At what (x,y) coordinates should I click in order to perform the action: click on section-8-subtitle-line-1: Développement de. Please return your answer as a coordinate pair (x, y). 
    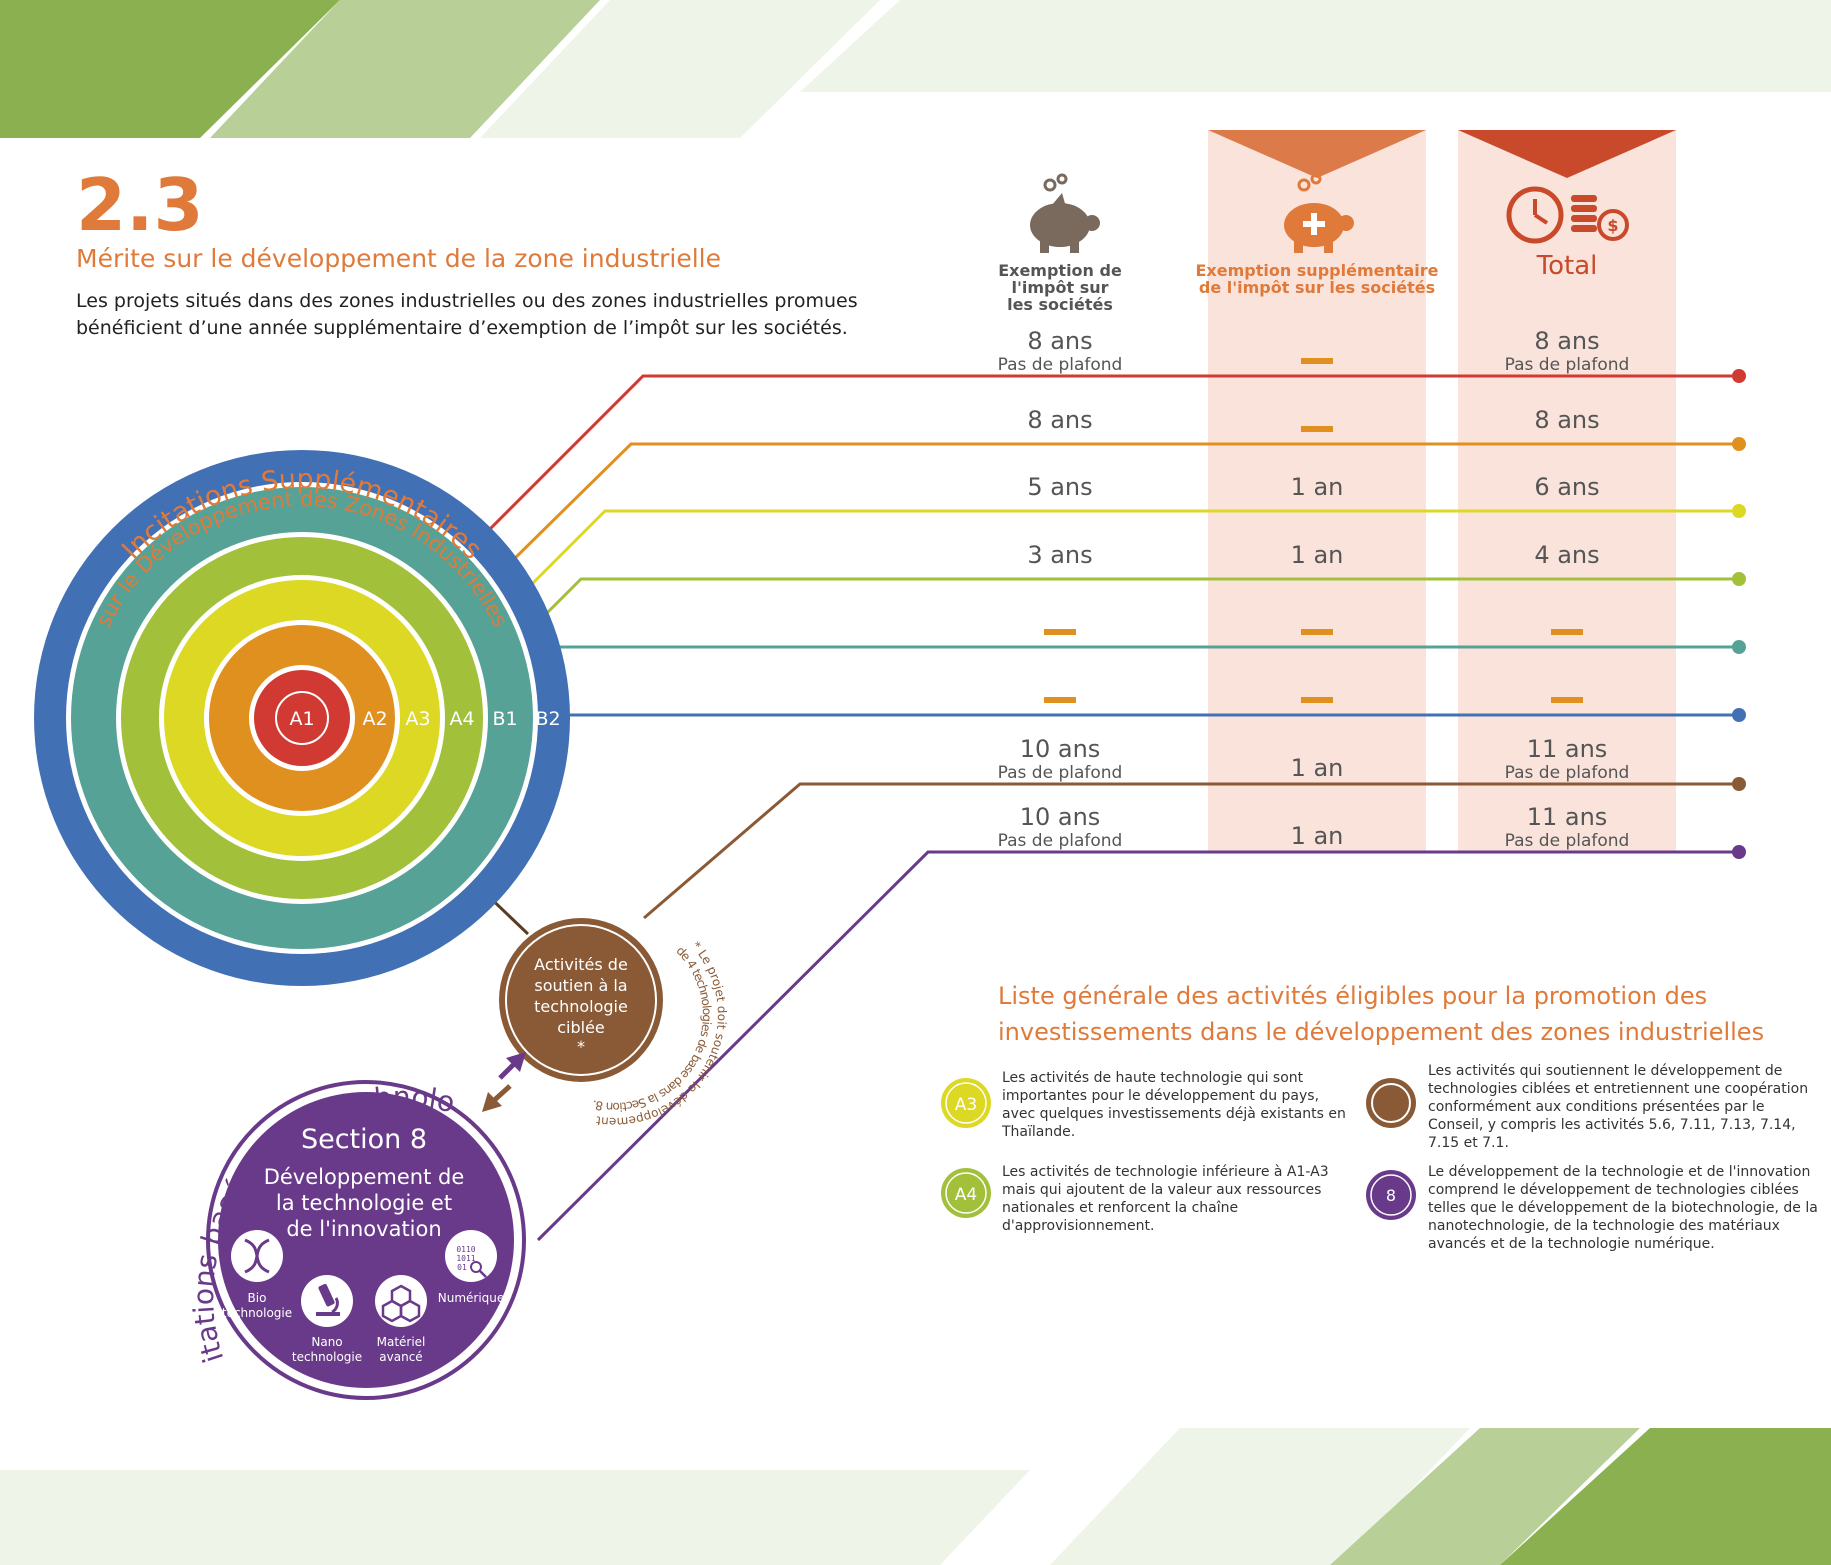
    Looking at the image, I should click on (364, 1177).